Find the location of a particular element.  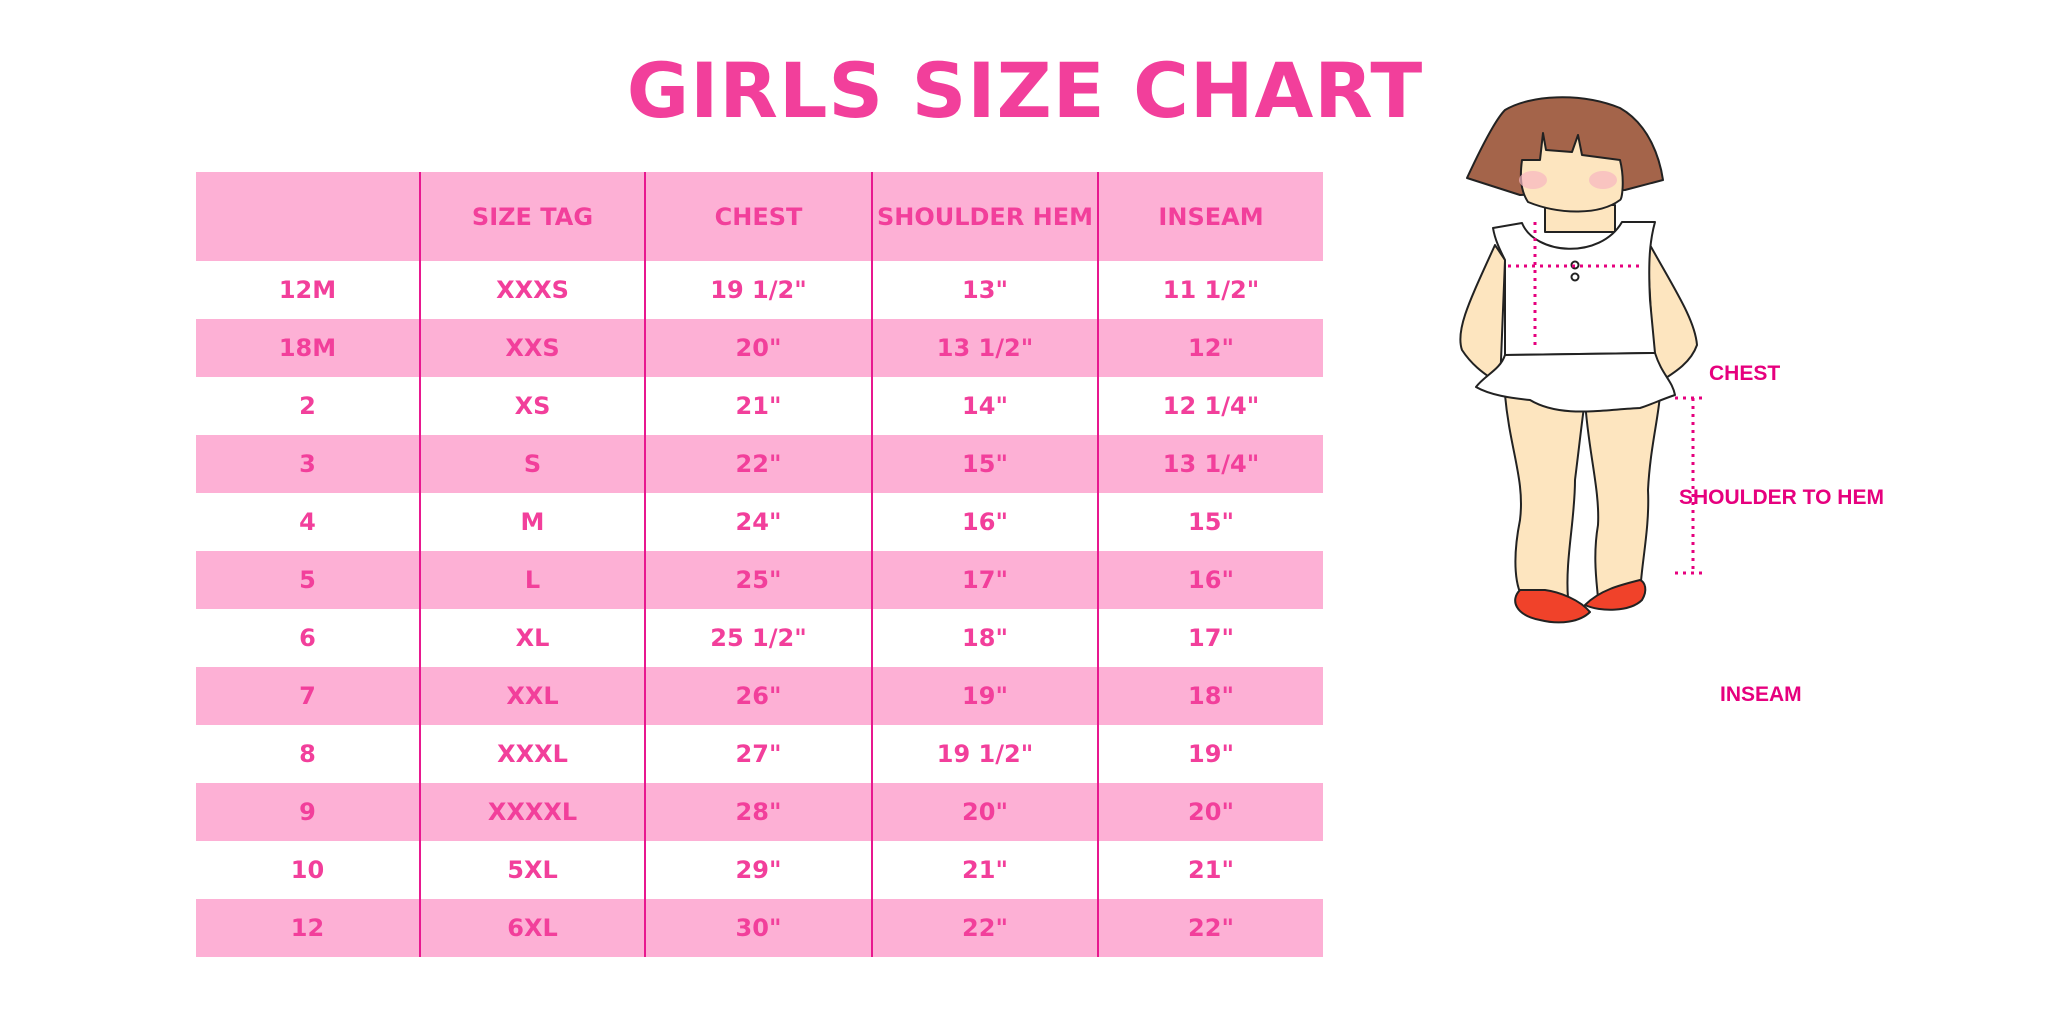

cell-age: 18M is located at coordinates (308, 348).